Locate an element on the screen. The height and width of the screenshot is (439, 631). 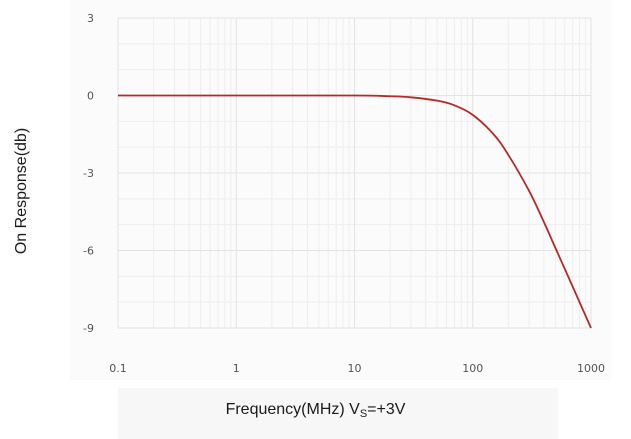
x-tick-label: 10 is located at coordinates (355, 368).